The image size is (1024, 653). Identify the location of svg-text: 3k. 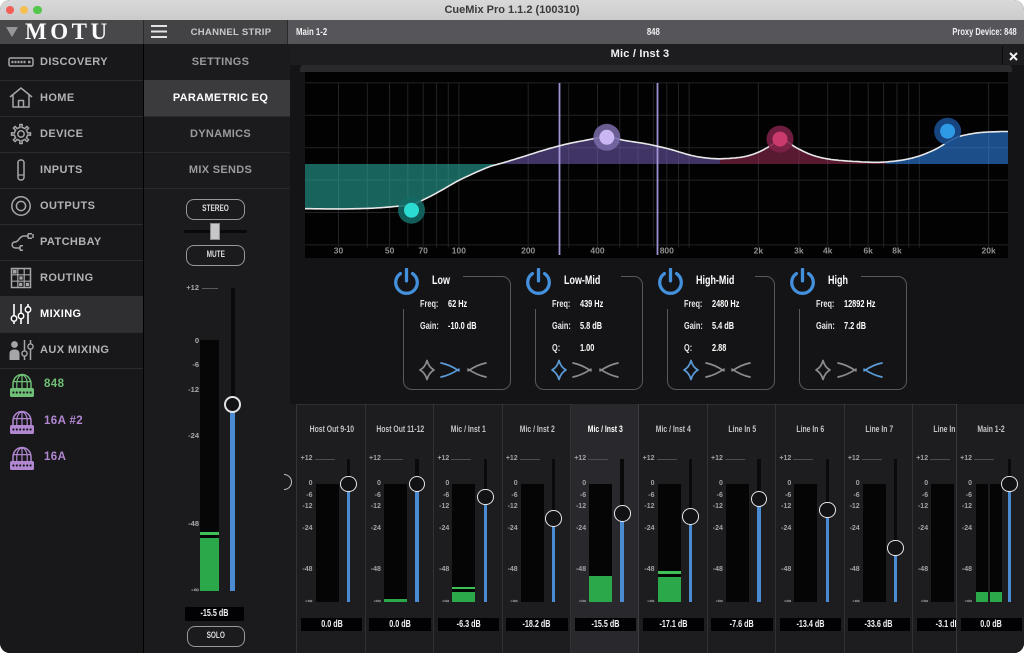
(799, 250).